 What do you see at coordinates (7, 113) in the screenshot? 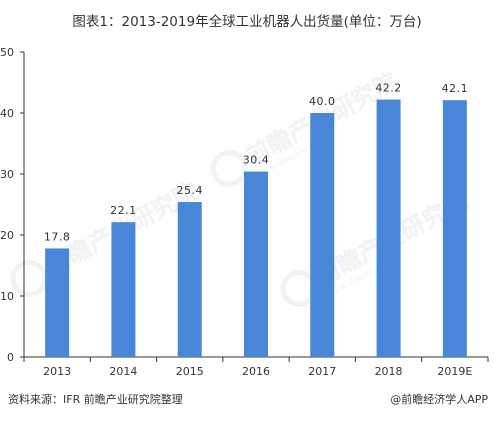
I see `y-tick-label: 40` at bounding box center [7, 113].